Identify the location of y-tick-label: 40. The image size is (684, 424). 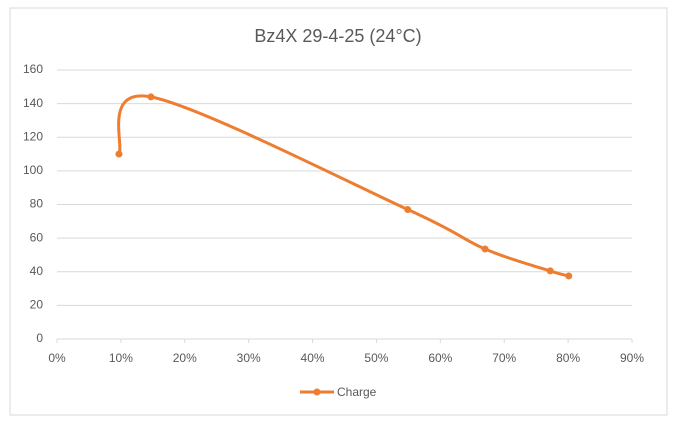
(37, 271).